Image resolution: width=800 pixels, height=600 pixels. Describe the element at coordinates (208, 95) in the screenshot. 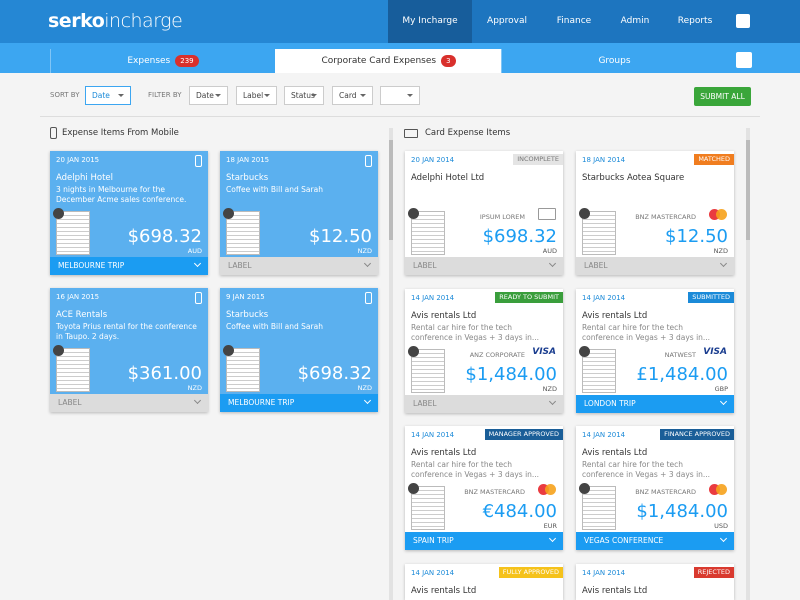

I see `filter-select: Date` at that location.